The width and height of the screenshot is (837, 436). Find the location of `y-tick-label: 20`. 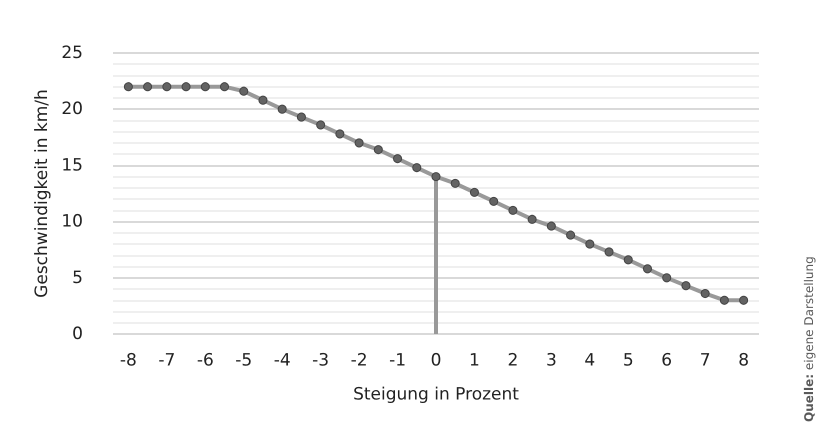

y-tick-label: 20 is located at coordinates (72, 109).